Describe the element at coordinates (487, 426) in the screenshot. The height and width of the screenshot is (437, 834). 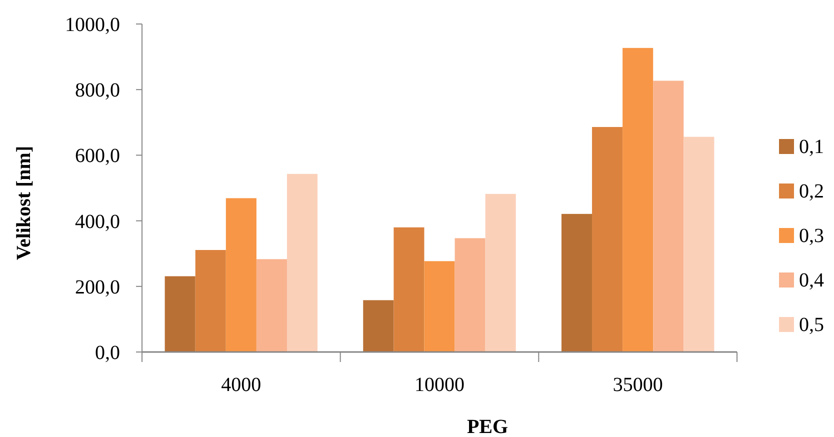
I see `x-axis-title: PEG` at that location.